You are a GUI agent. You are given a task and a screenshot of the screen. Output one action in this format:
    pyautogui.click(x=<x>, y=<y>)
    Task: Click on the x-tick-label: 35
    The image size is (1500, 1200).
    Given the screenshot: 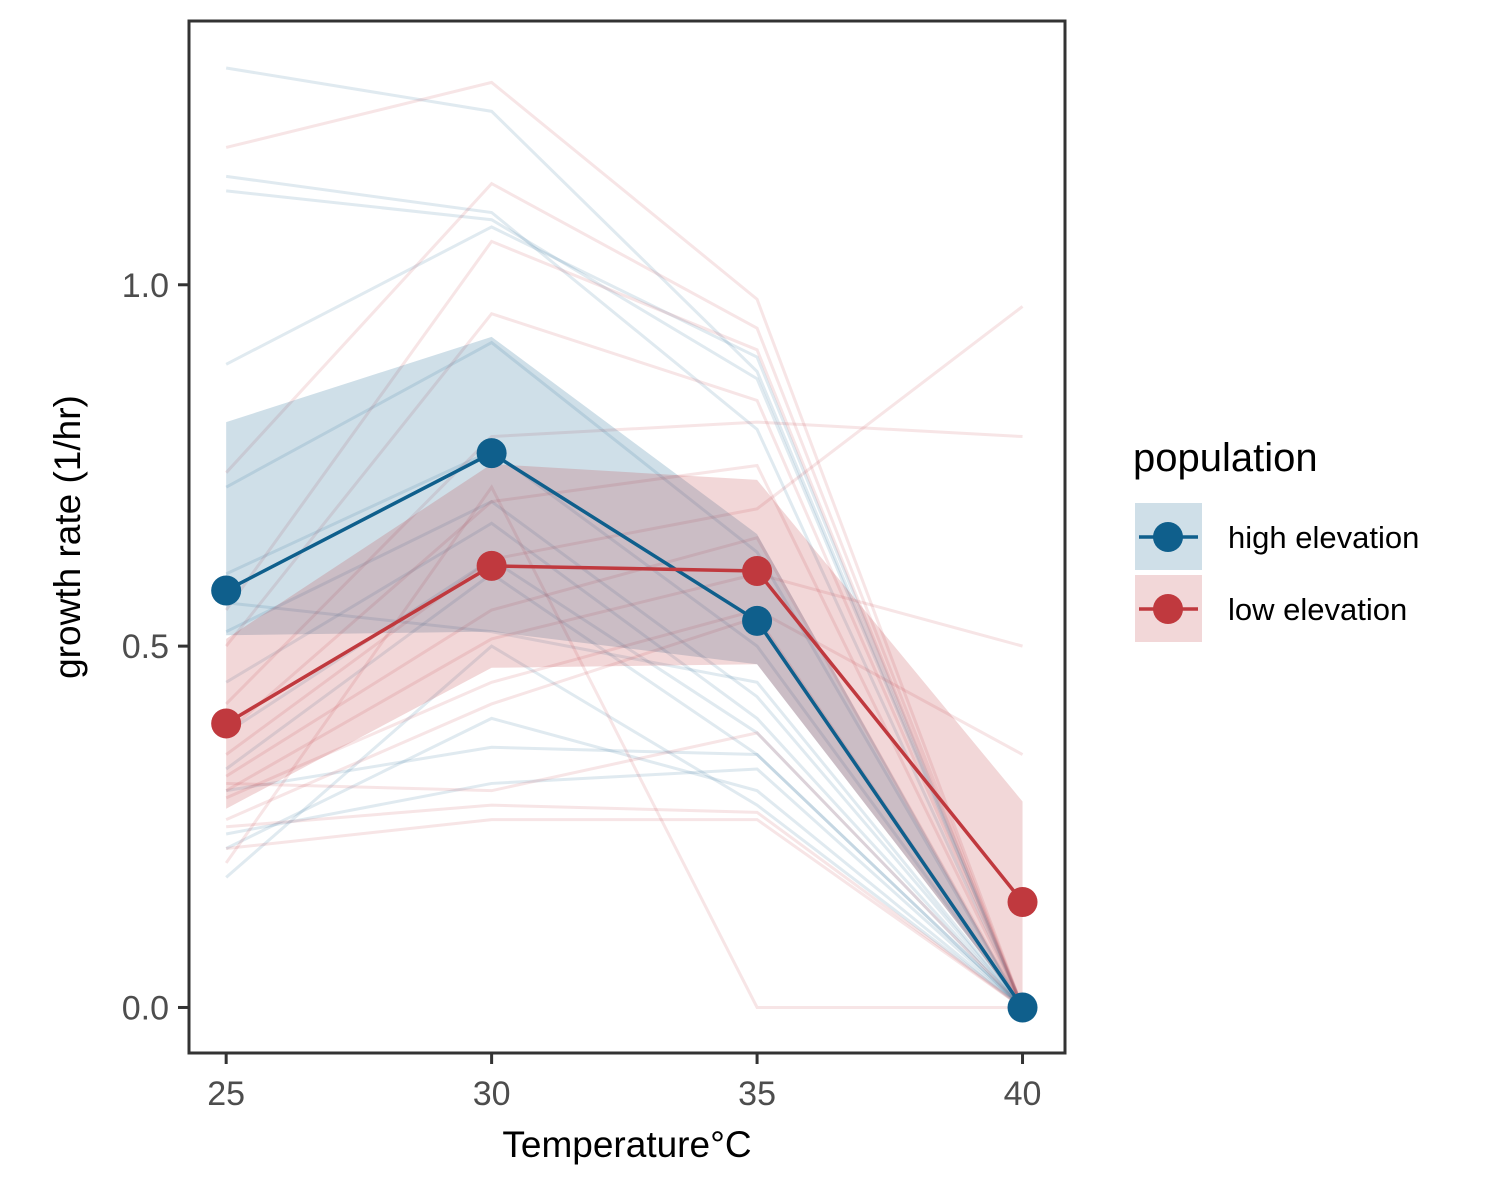 What is the action you would take?
    pyautogui.click(x=757, y=1094)
    